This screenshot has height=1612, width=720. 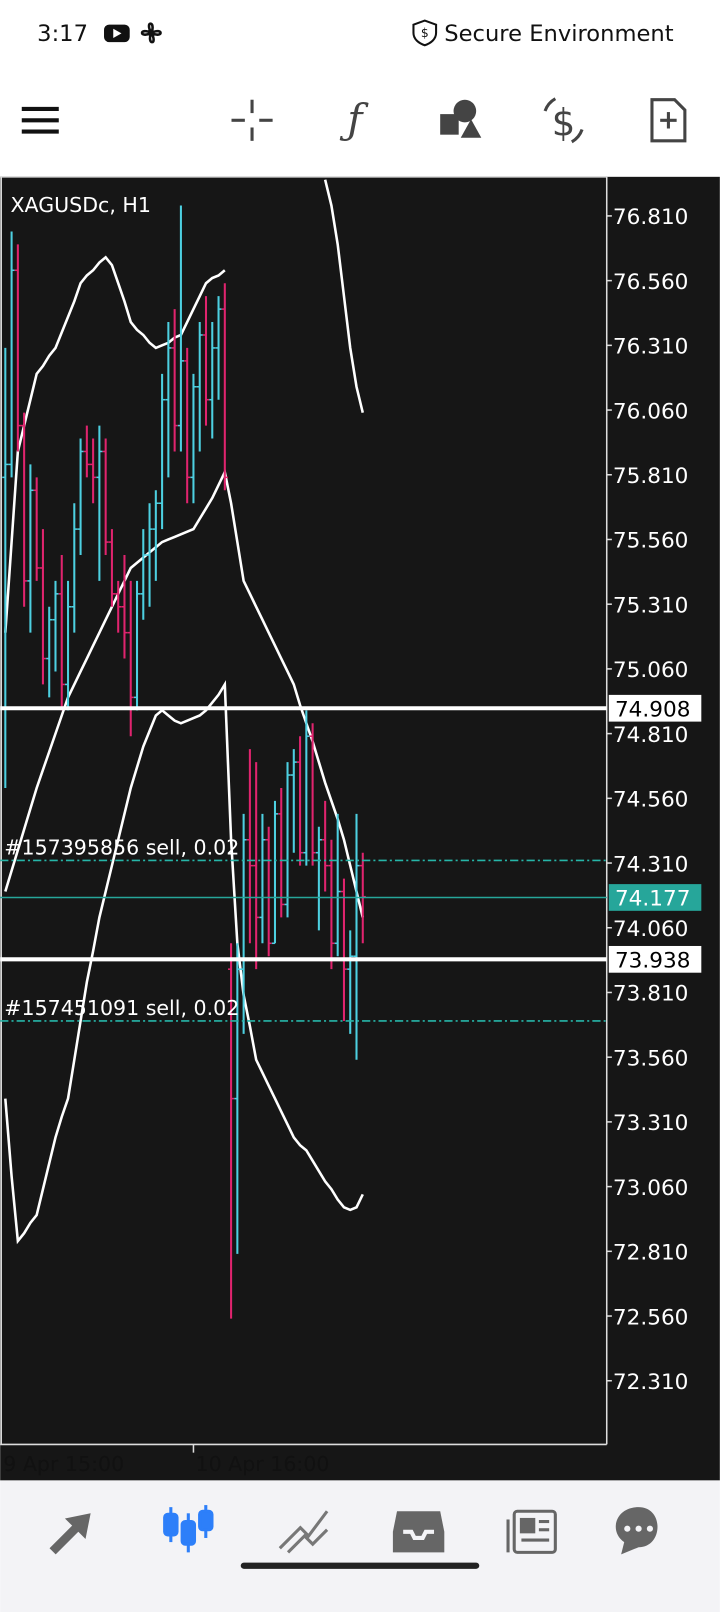 I want to click on price-level-label: 73.938, so click(x=653, y=961).